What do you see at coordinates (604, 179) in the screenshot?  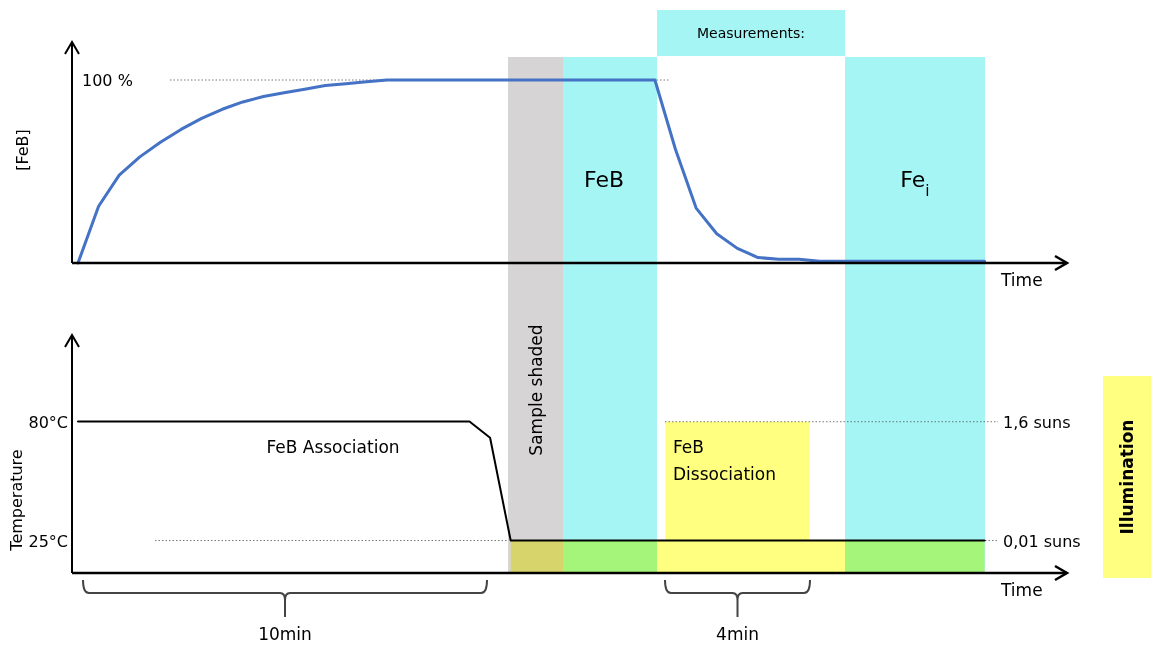 I see `annotation: FeB` at bounding box center [604, 179].